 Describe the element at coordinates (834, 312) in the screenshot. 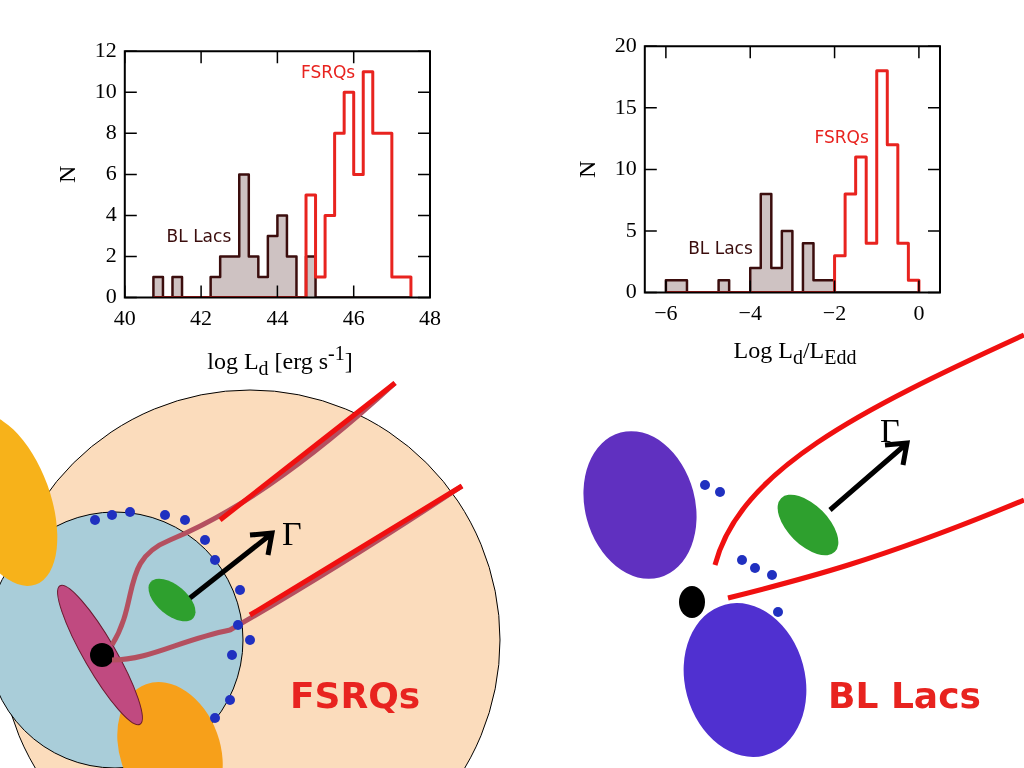

I see `x-tick-label: −2` at that location.